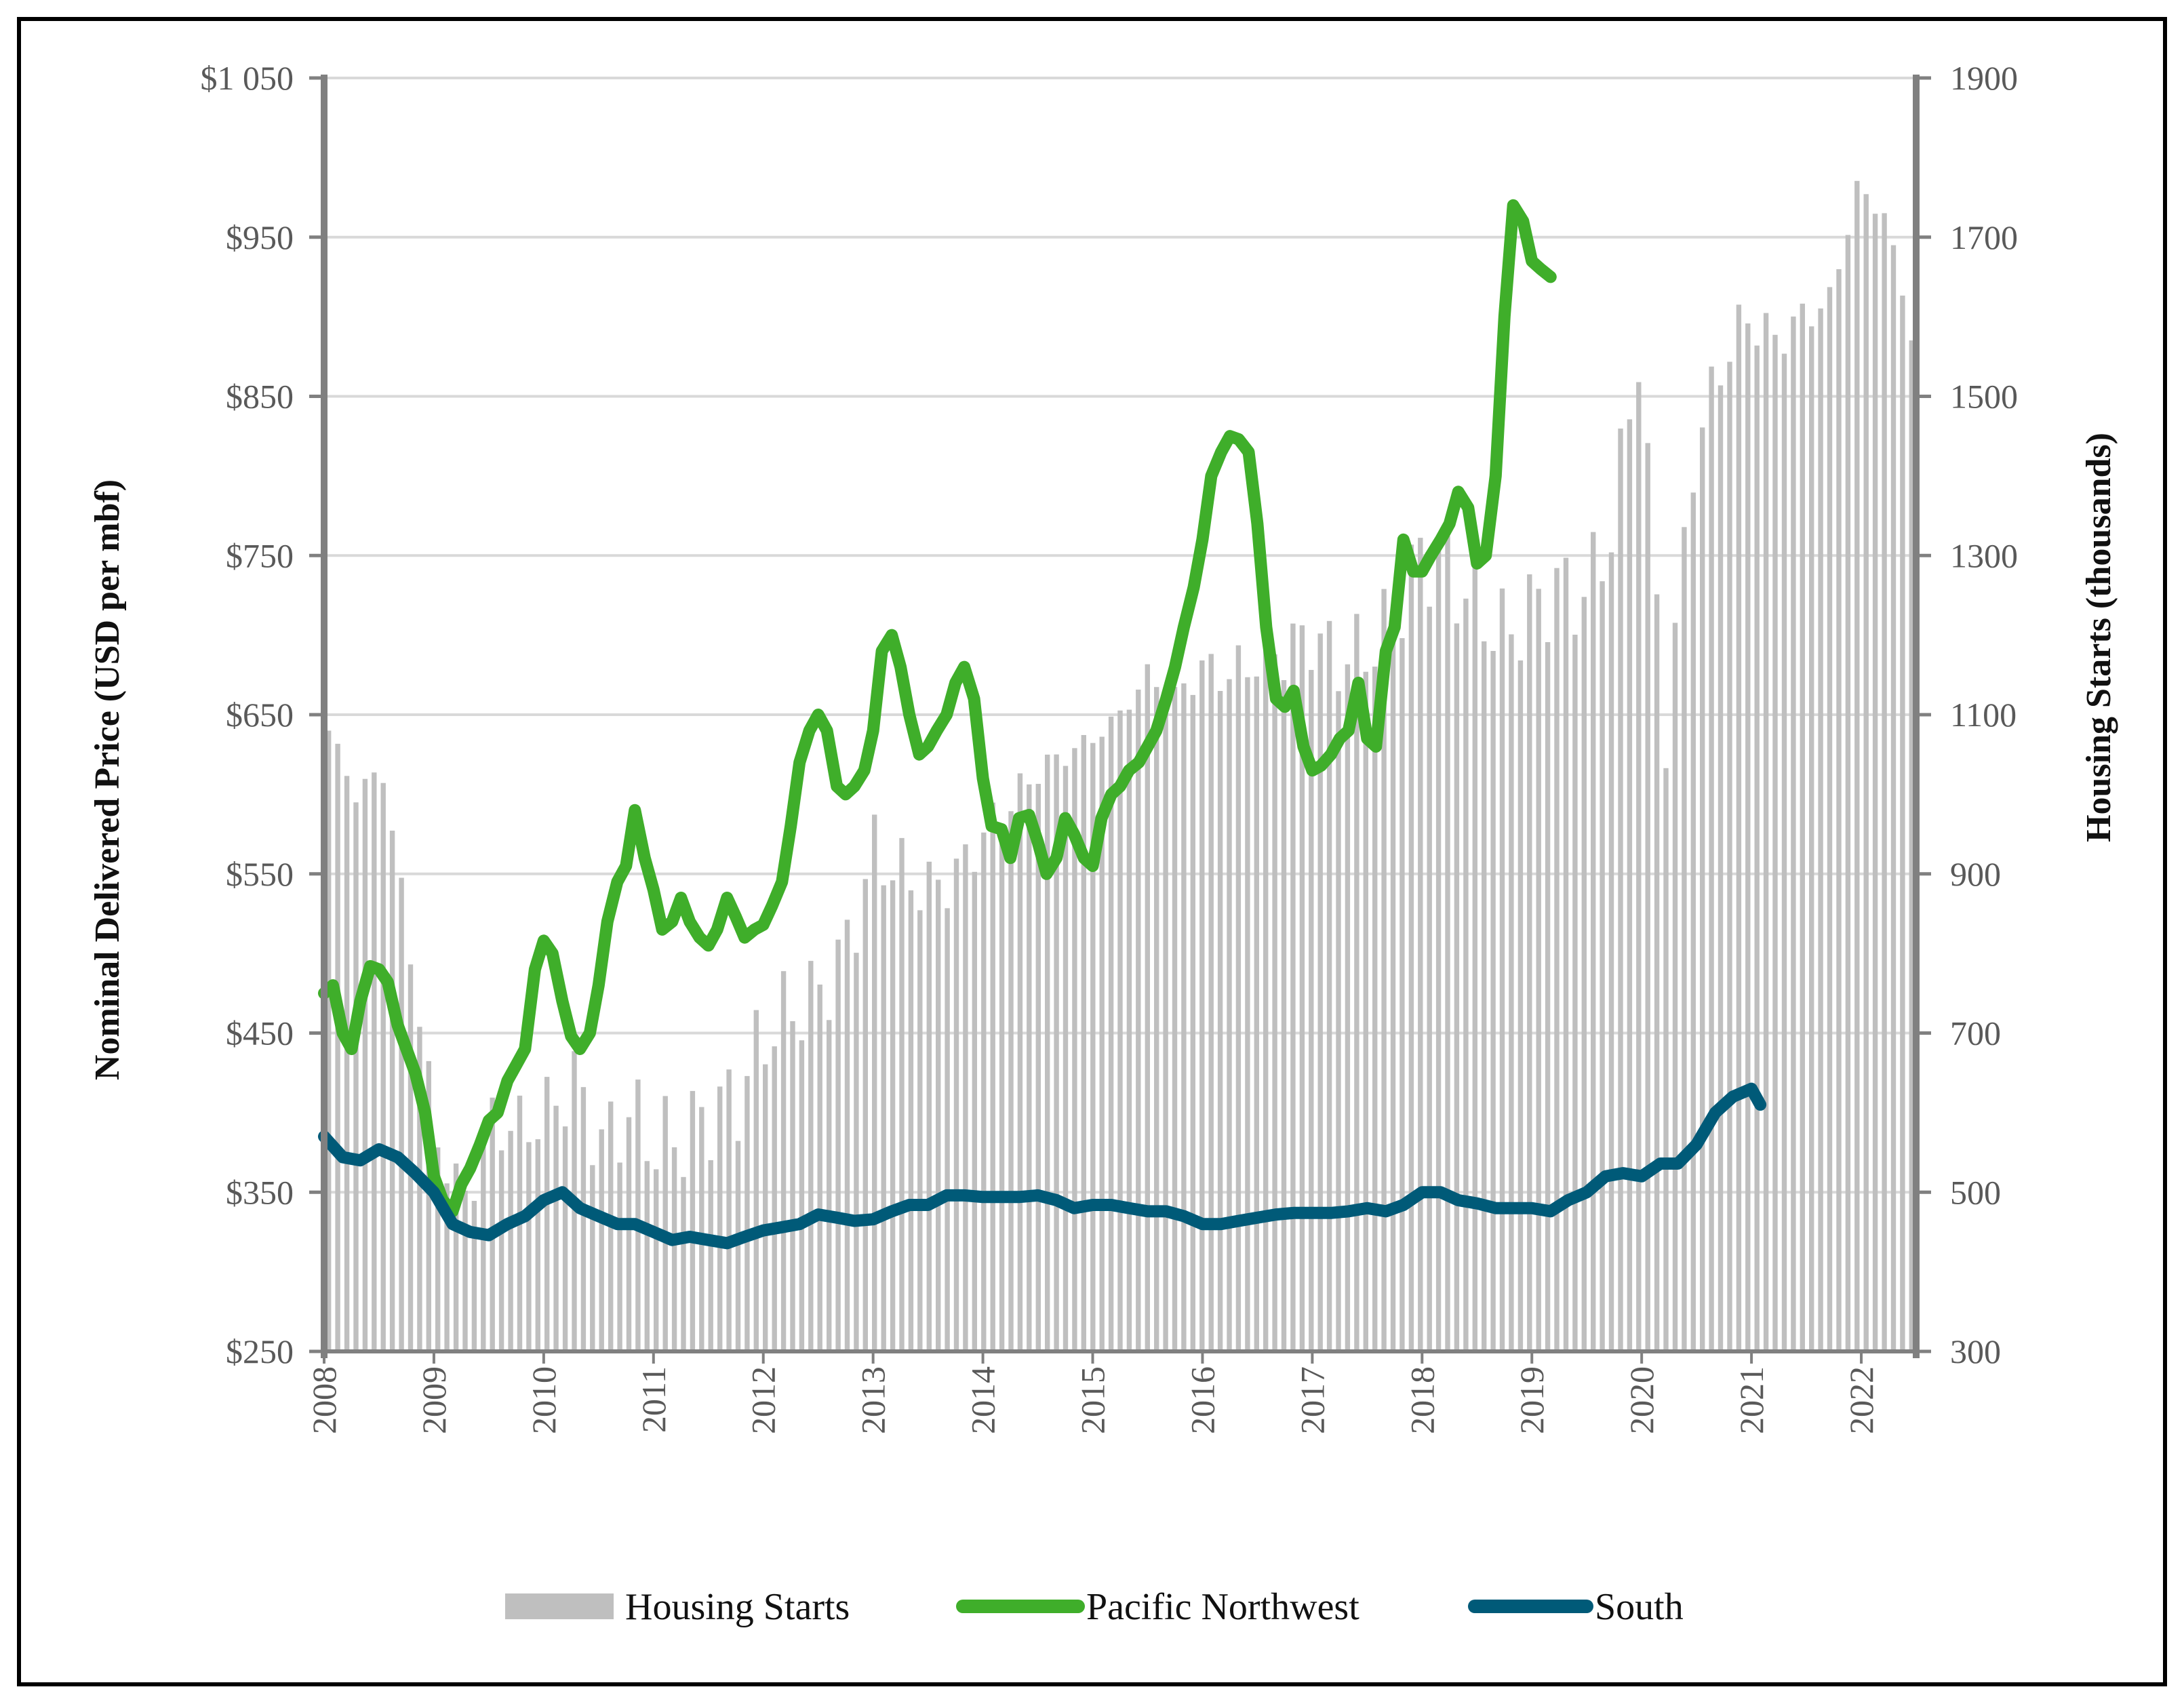  Describe the element at coordinates (1975, 874) in the screenshot. I see `right-axis-tick-label: 900` at that location.